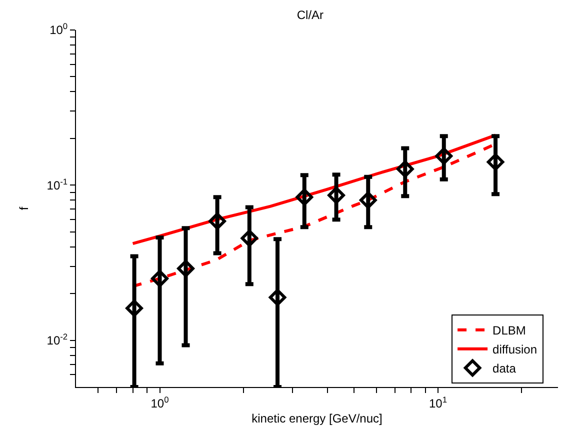 The image size is (564, 431). I want to click on legend-label: diffusion, so click(515, 349).